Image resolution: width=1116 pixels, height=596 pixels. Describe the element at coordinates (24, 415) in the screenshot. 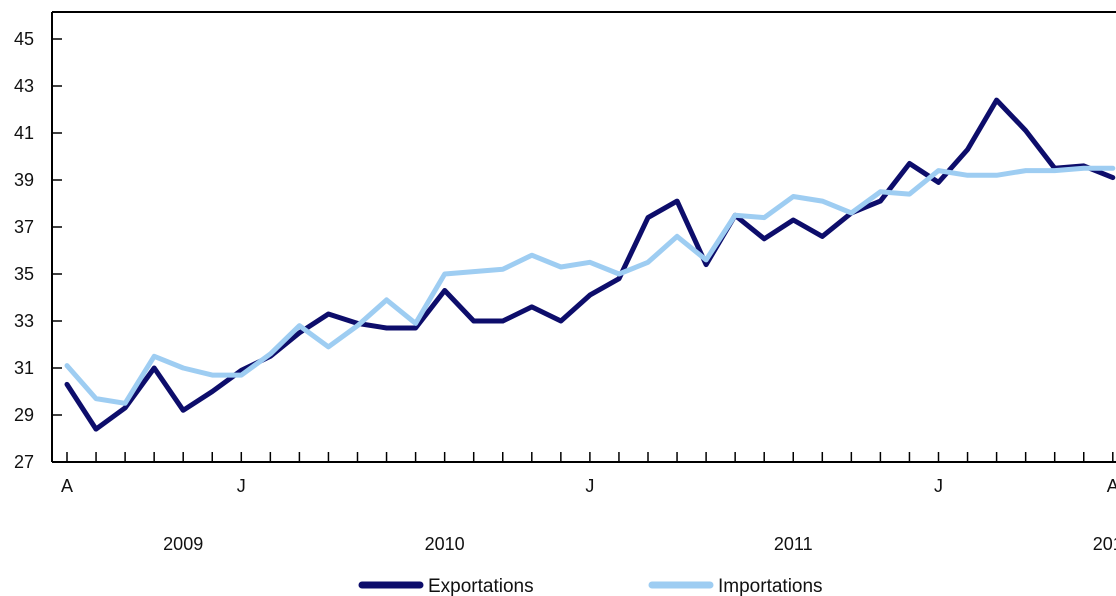

I see `y-tick-label: 29` at that location.